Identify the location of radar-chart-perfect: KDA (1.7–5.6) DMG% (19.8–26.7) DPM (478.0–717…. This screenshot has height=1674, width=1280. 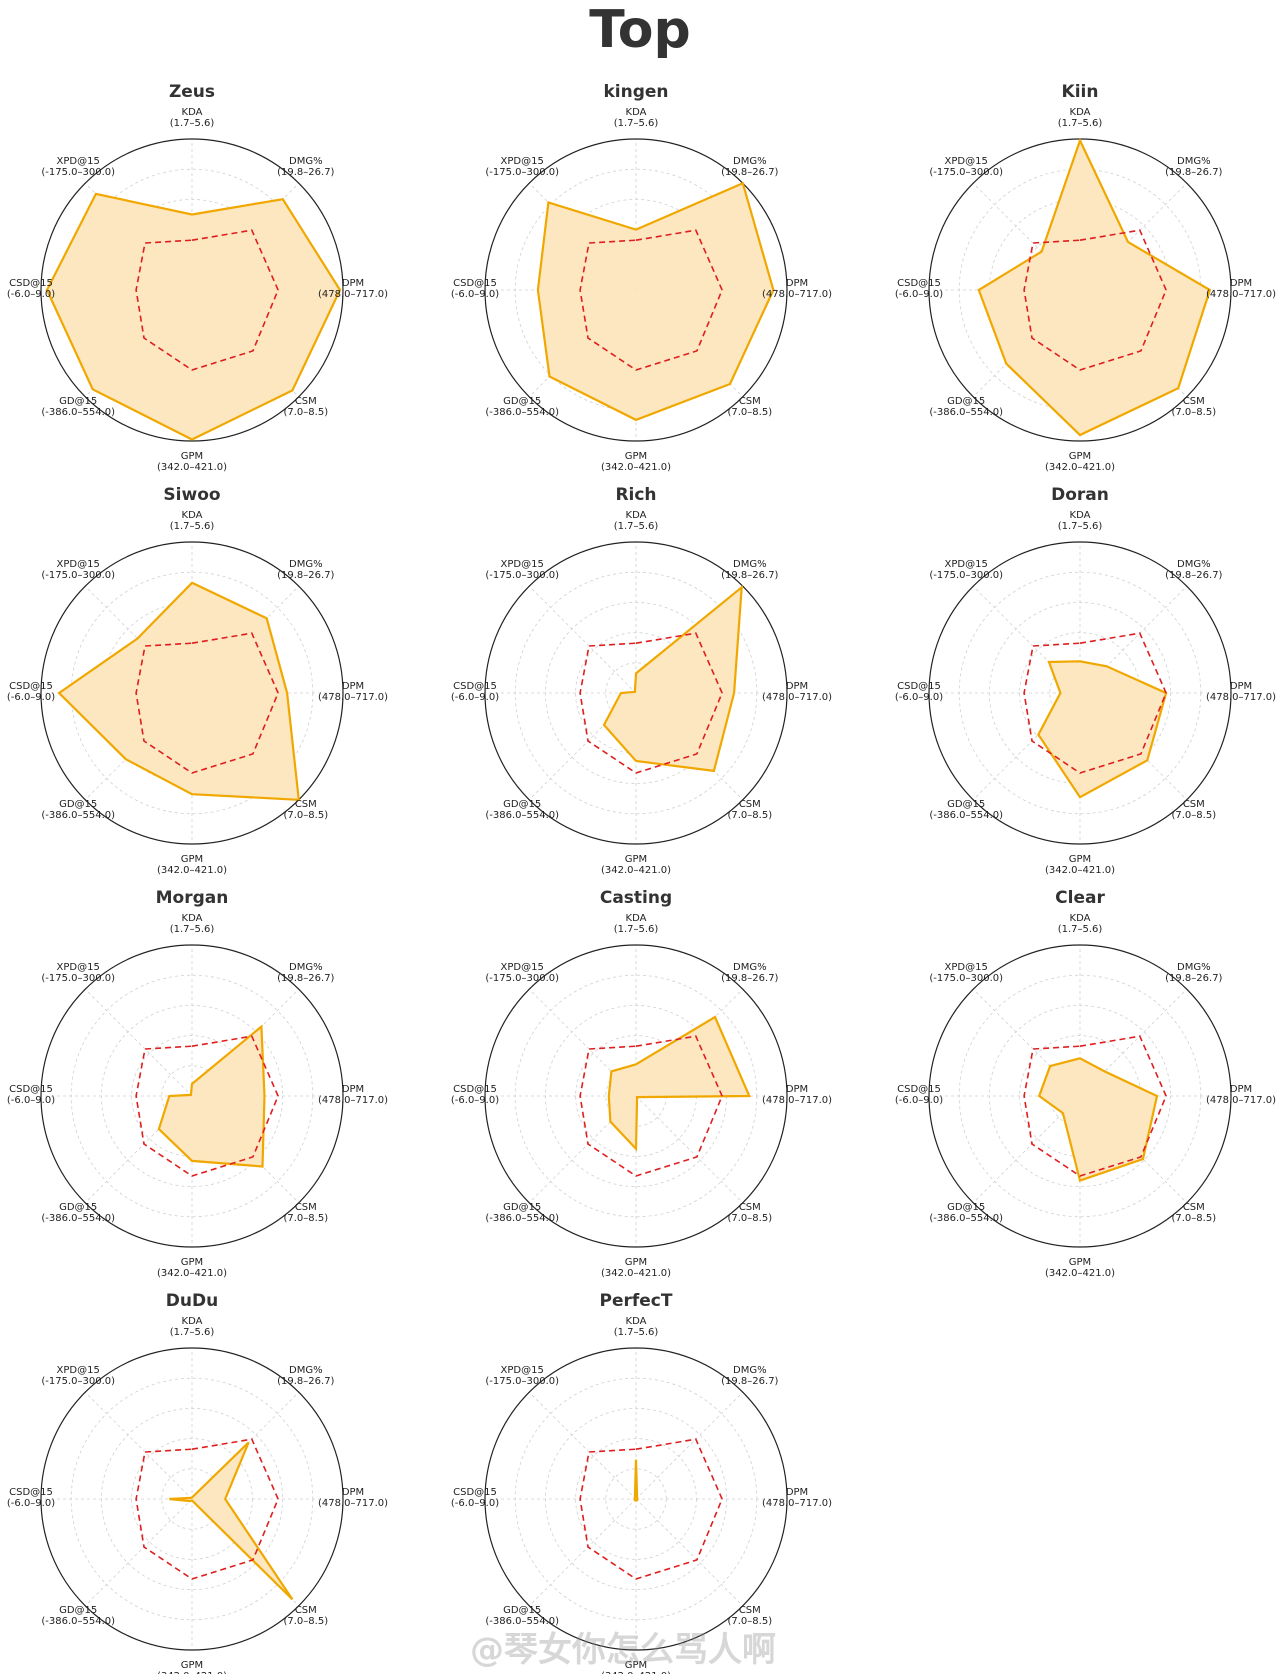
(641, 1482).